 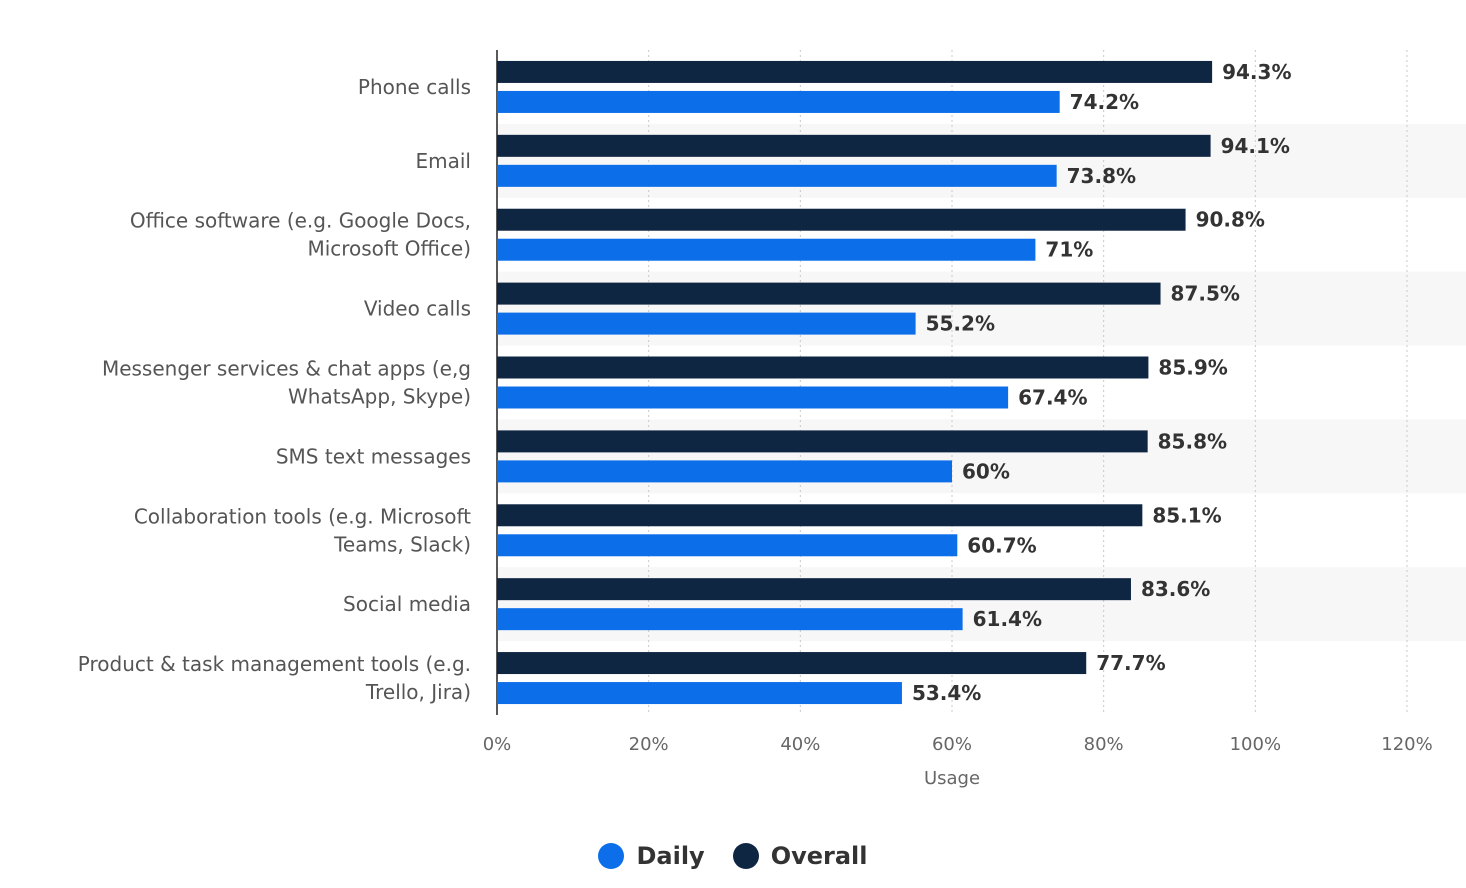 I want to click on category-label-line: Social media, so click(x=407, y=604).